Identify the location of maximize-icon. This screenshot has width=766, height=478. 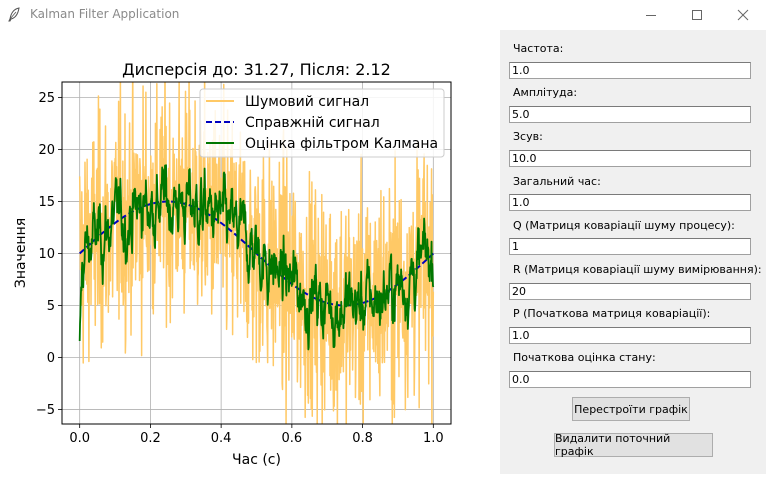
(697, 15).